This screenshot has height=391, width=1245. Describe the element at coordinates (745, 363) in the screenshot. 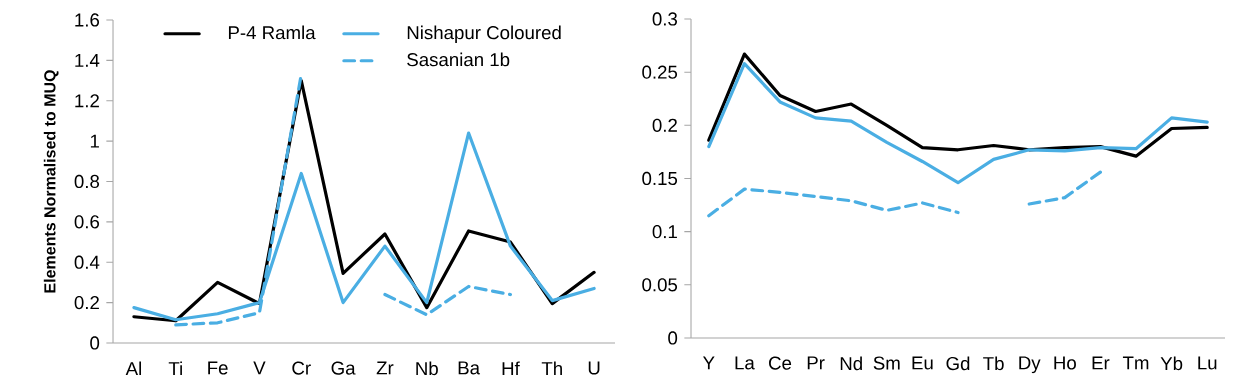

I see `x-tick-label: La` at that location.